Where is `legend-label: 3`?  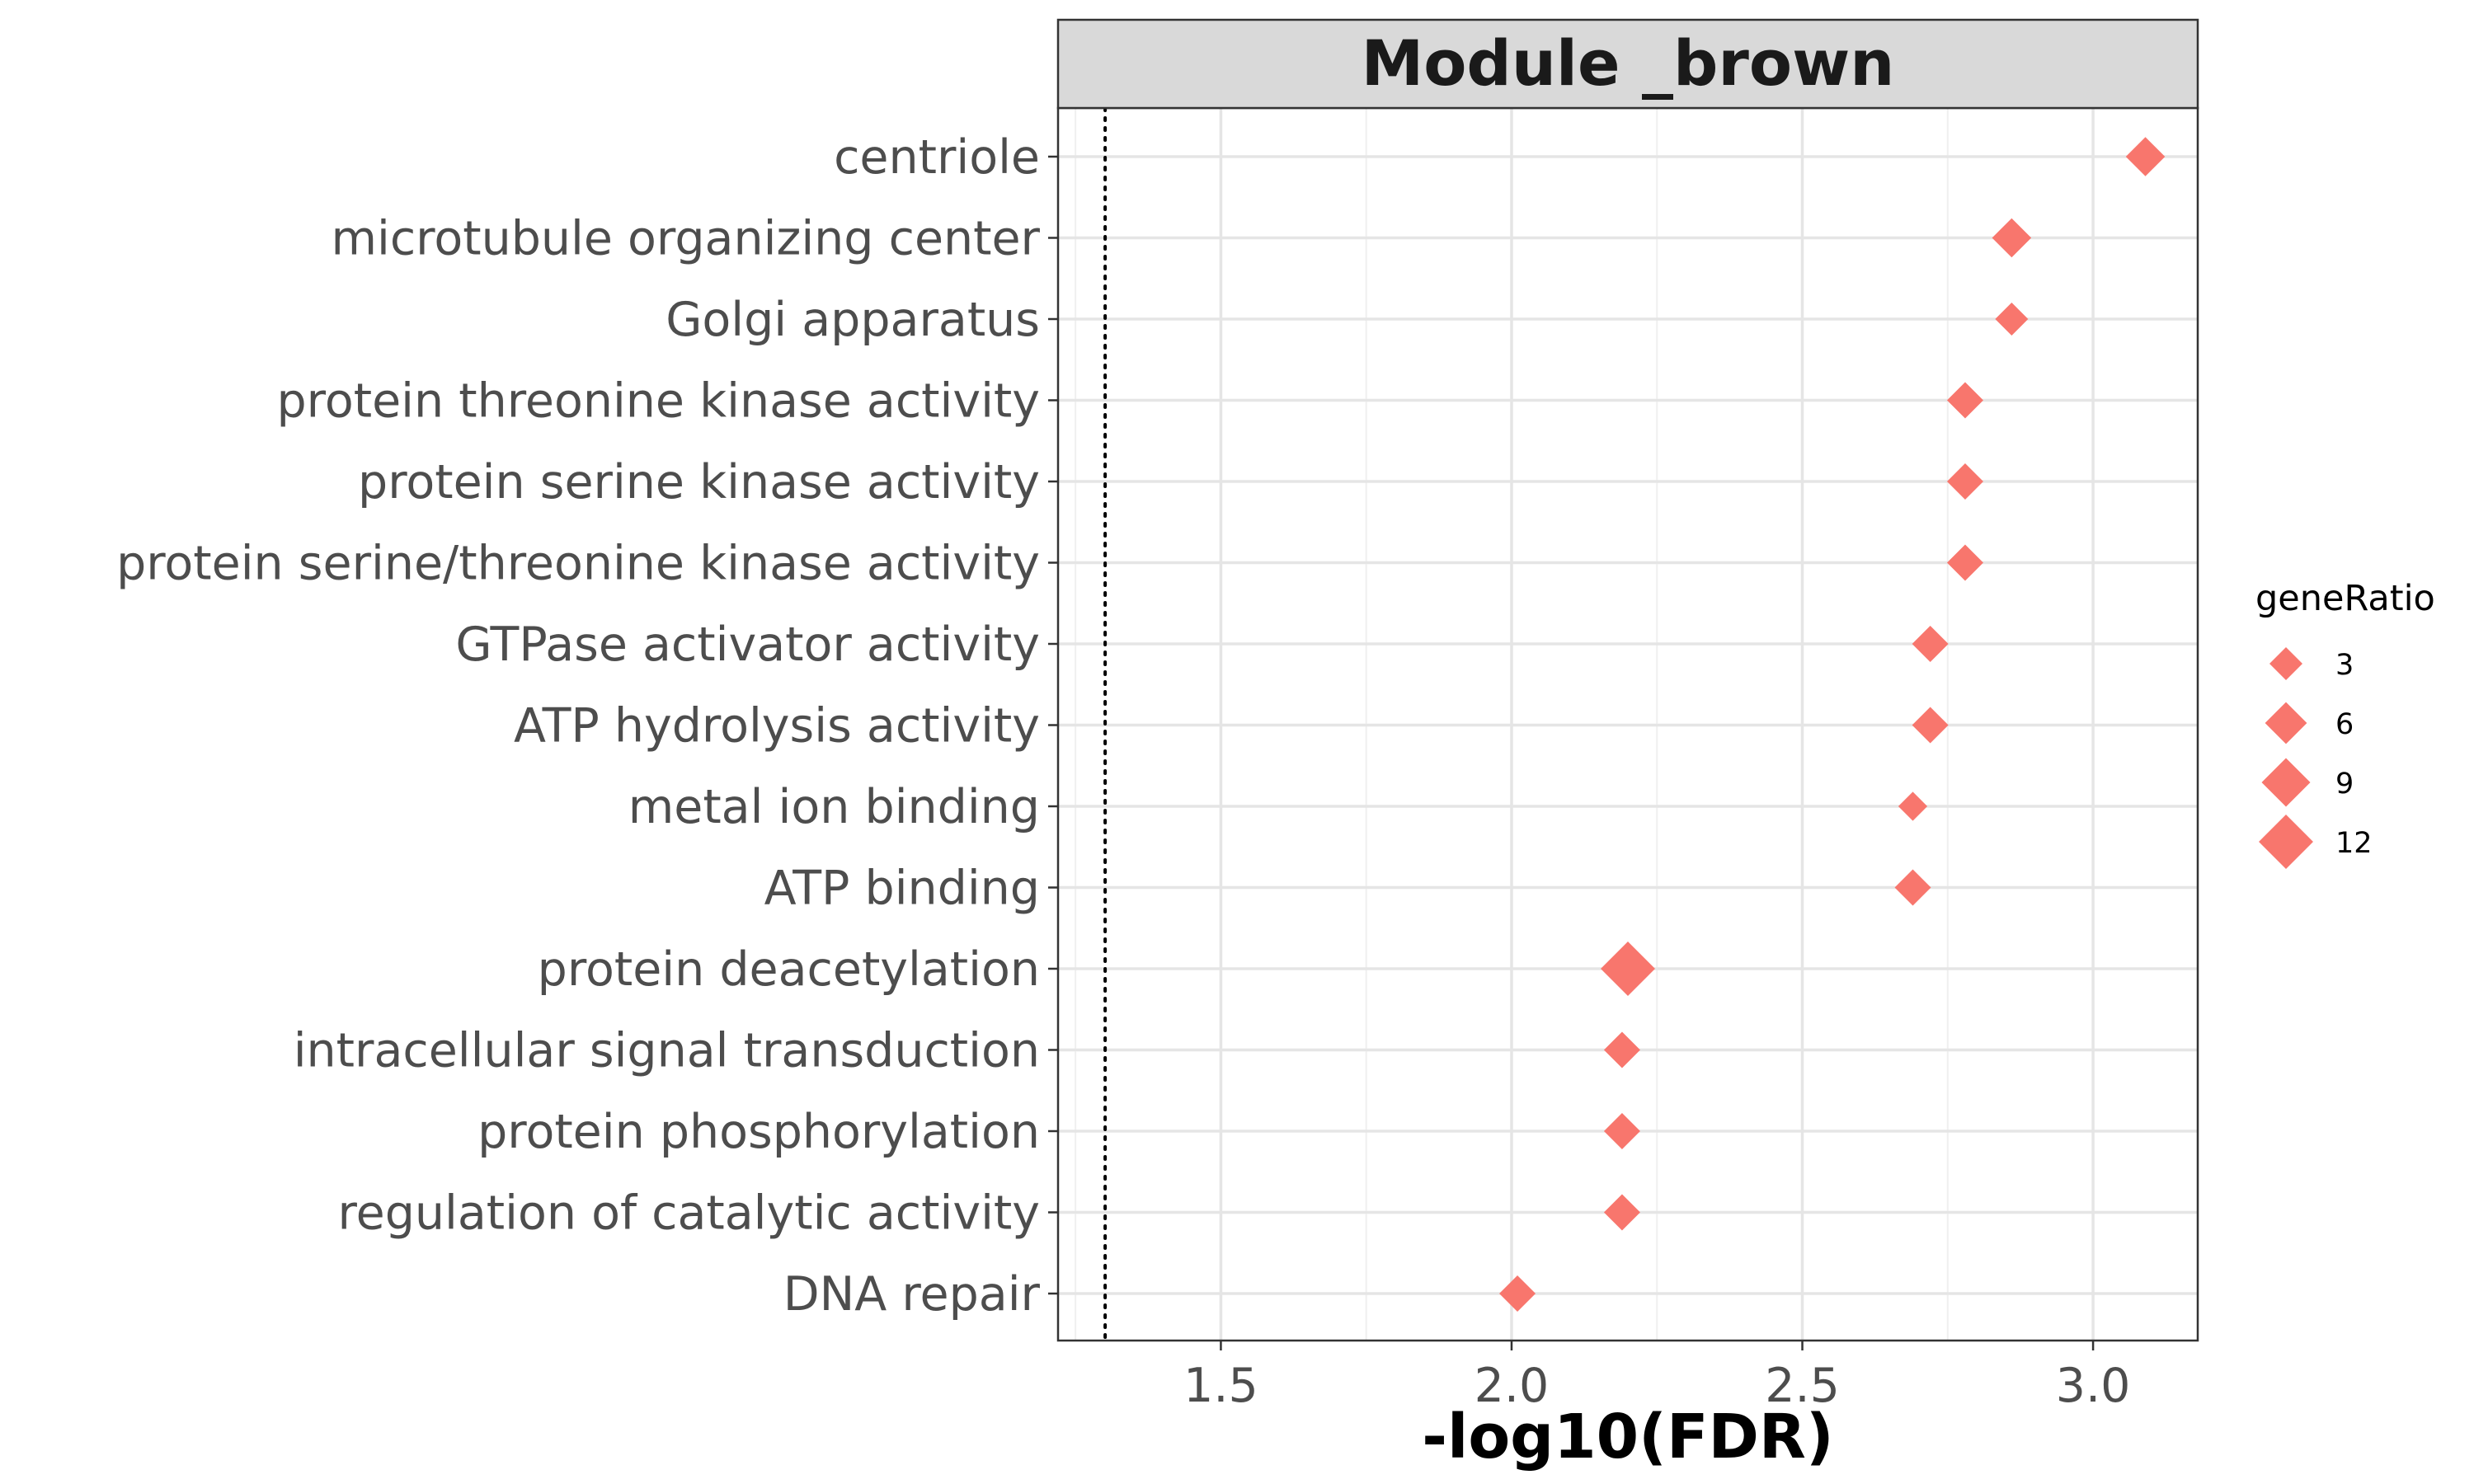
legend-label: 3 is located at coordinates (2344, 665).